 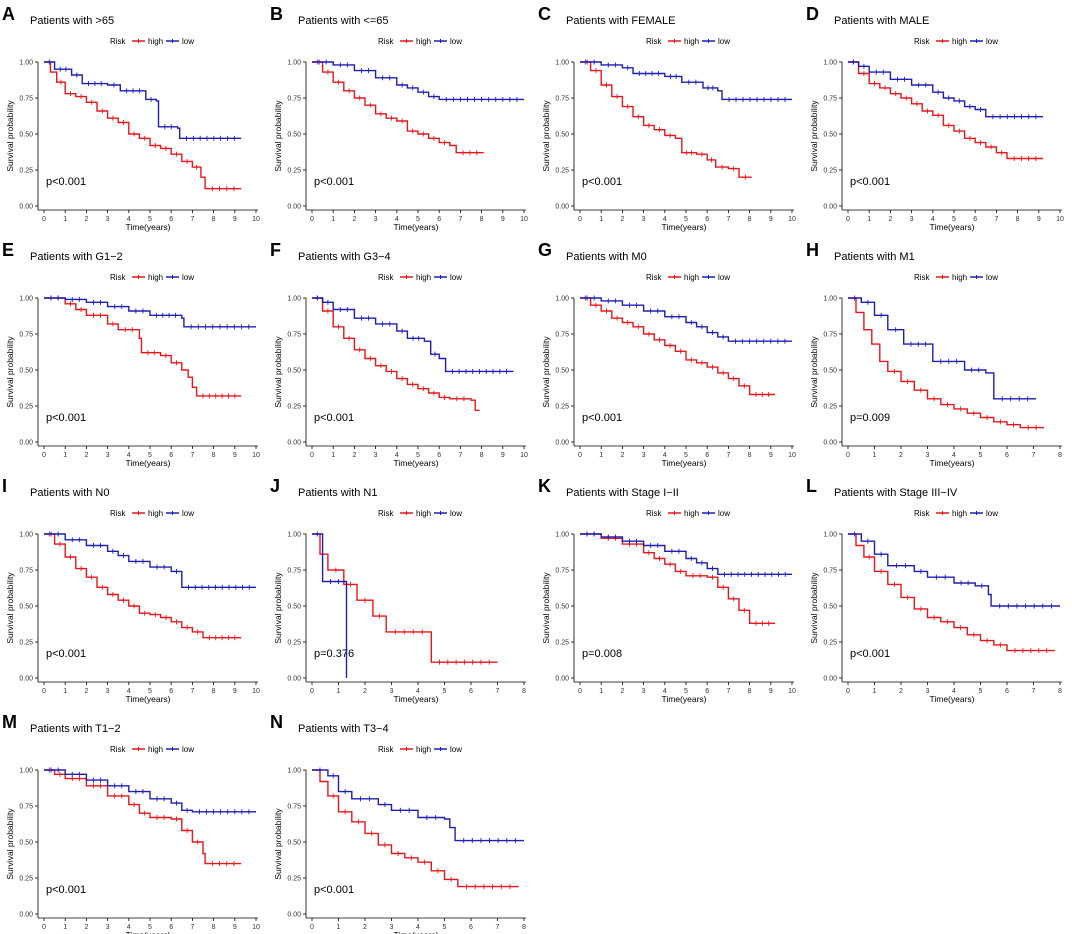 I want to click on panel-title: Patients with N1, so click(x=337, y=493).